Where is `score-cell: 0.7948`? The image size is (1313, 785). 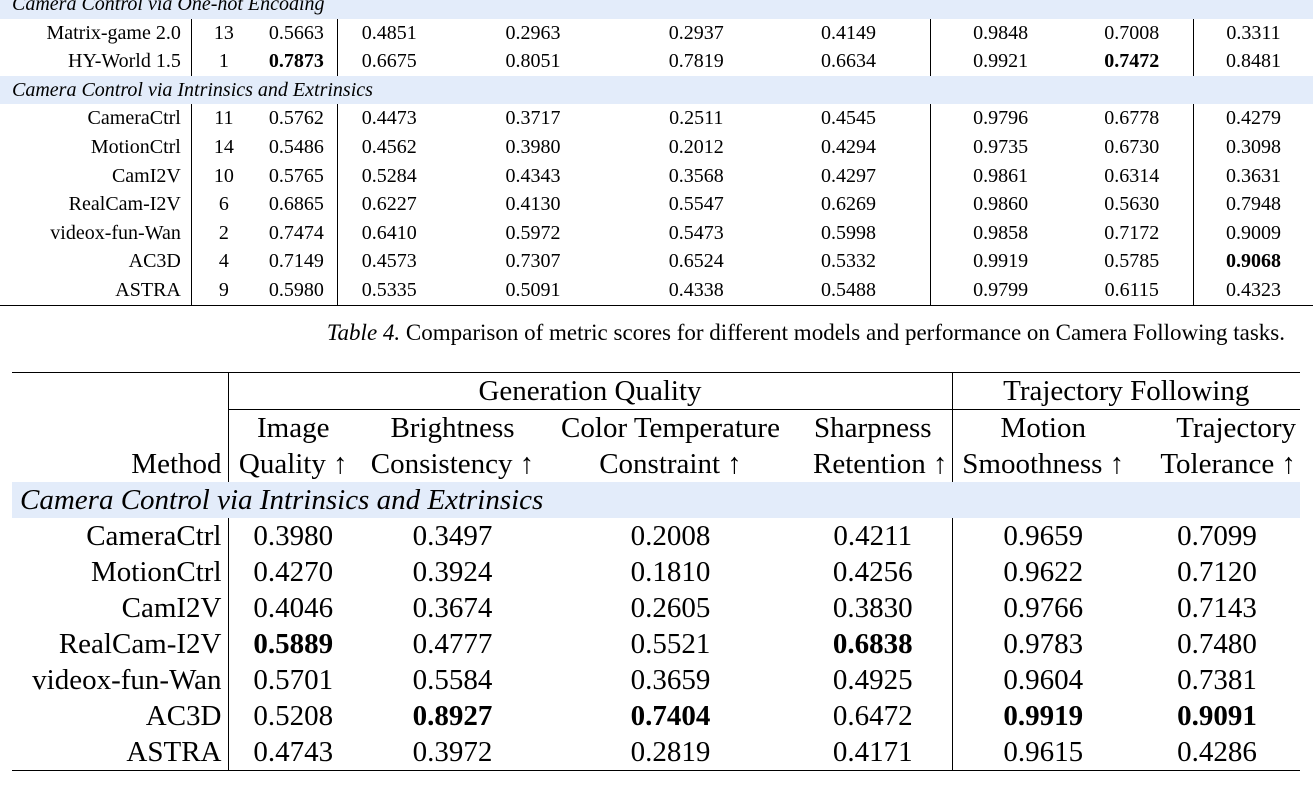
score-cell: 0.7948 is located at coordinates (1253, 204).